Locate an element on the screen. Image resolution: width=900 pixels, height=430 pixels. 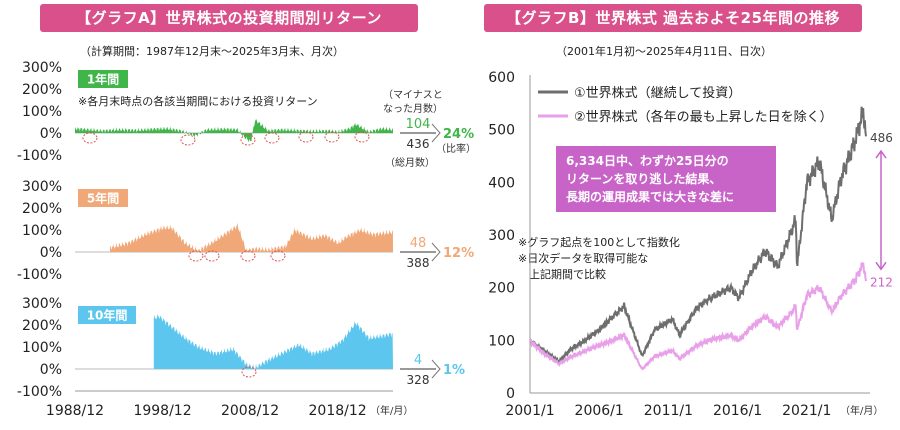
panel-b-x-tick: 2006/1 is located at coordinates (599, 411).